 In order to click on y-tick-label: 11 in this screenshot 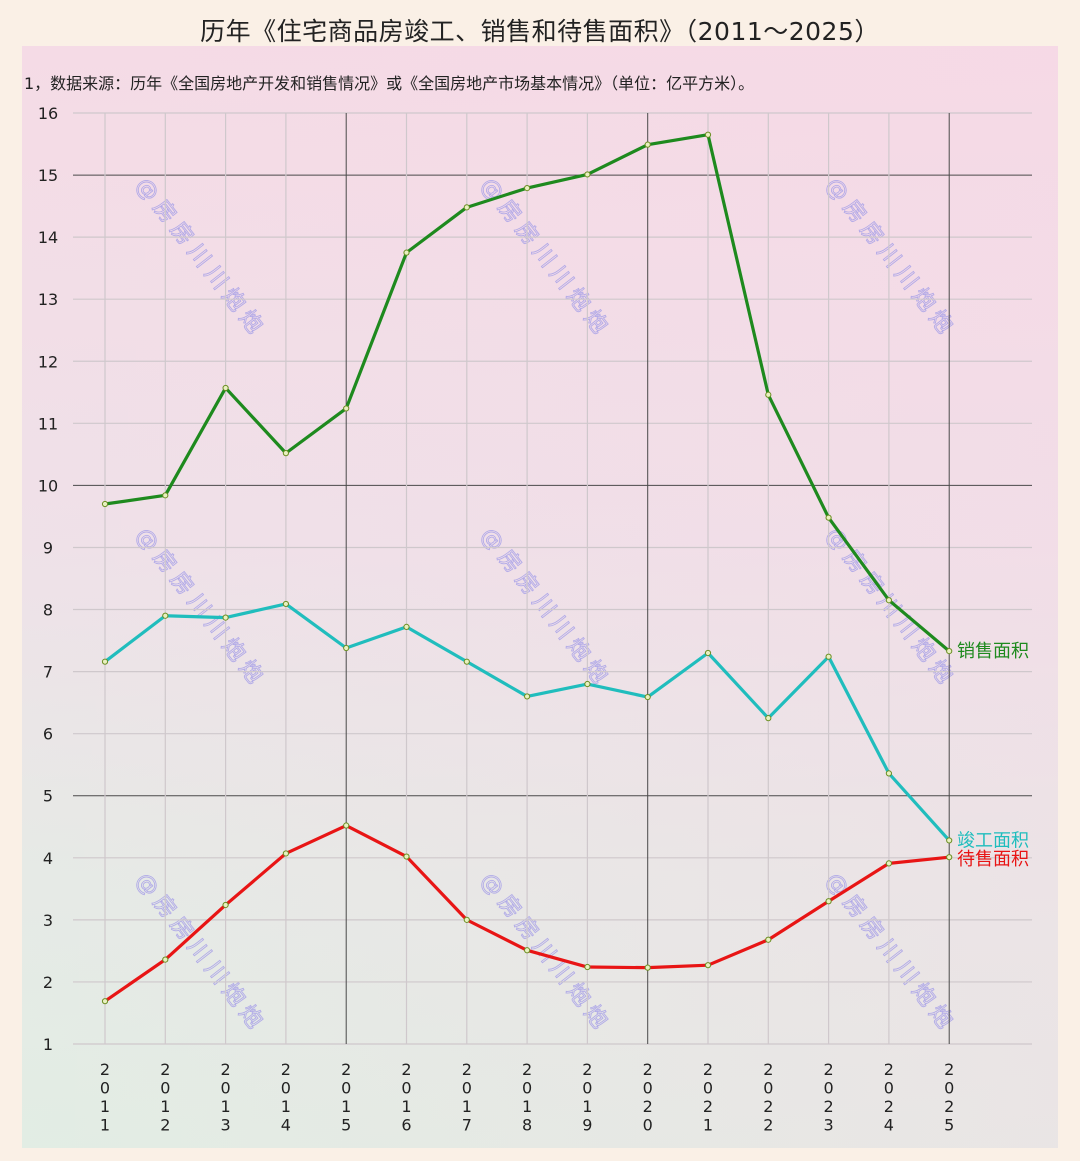, I will do `click(48, 423)`.